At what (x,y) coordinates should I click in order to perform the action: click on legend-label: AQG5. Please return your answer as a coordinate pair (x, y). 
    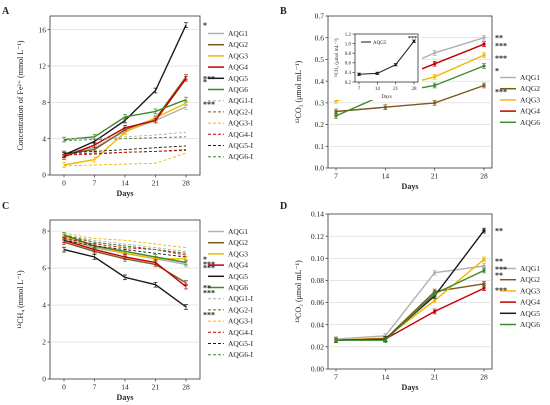
    Looking at the image, I should click on (238, 276).